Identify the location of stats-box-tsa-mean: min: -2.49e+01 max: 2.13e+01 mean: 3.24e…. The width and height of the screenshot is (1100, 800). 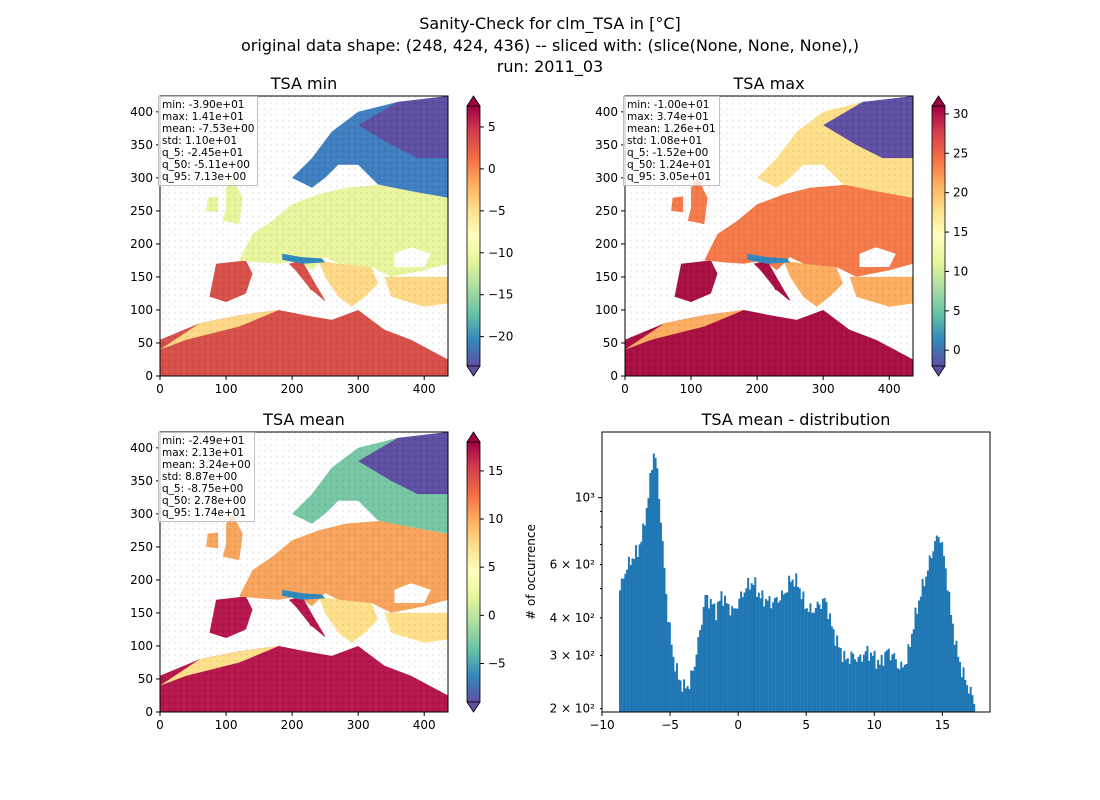
(206, 477).